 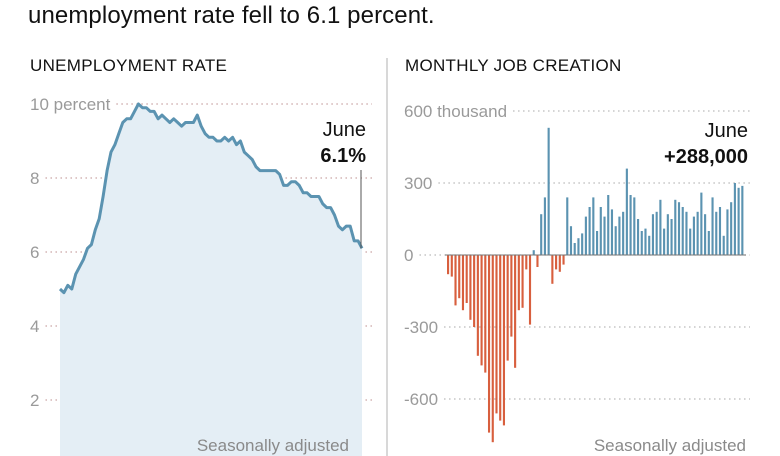 What do you see at coordinates (670, 445) in the screenshot?
I see `job-creation-note: Seasonally adjusted` at bounding box center [670, 445].